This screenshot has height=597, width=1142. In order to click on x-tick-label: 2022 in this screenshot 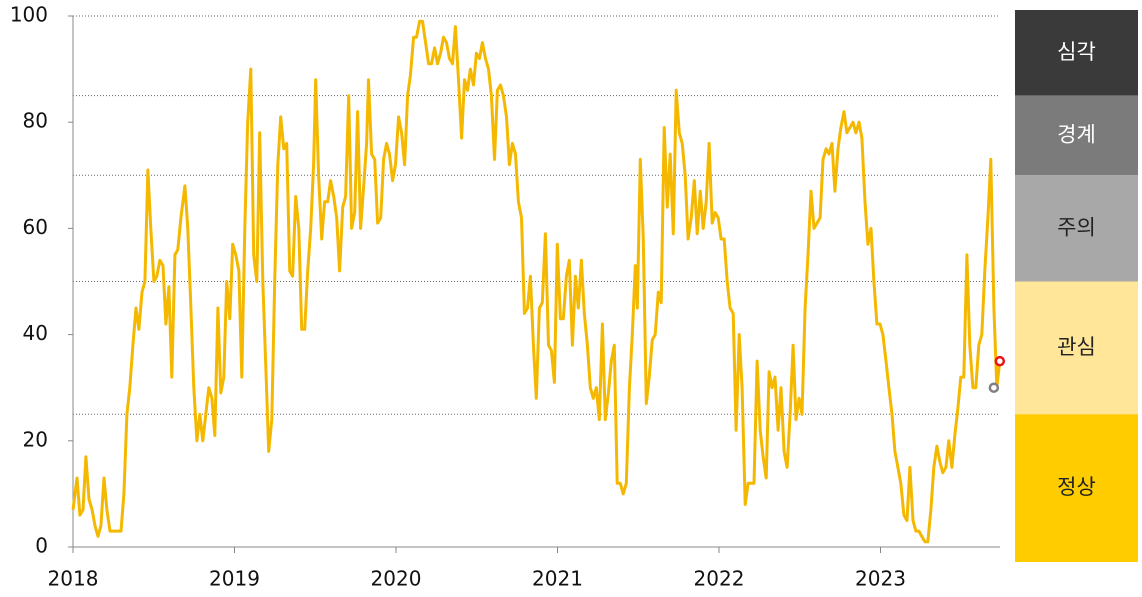, I will do `click(719, 579)`.